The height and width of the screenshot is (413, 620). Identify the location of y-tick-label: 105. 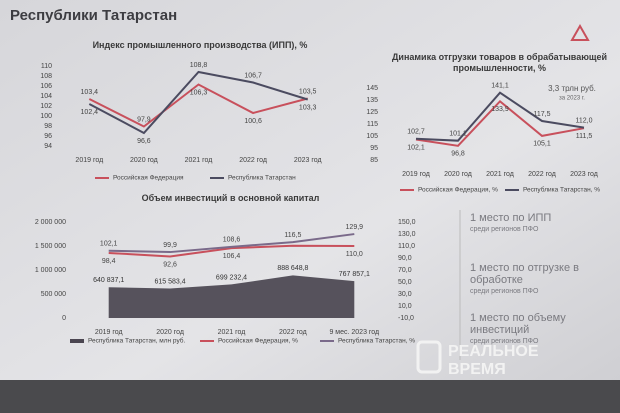
(372, 136).